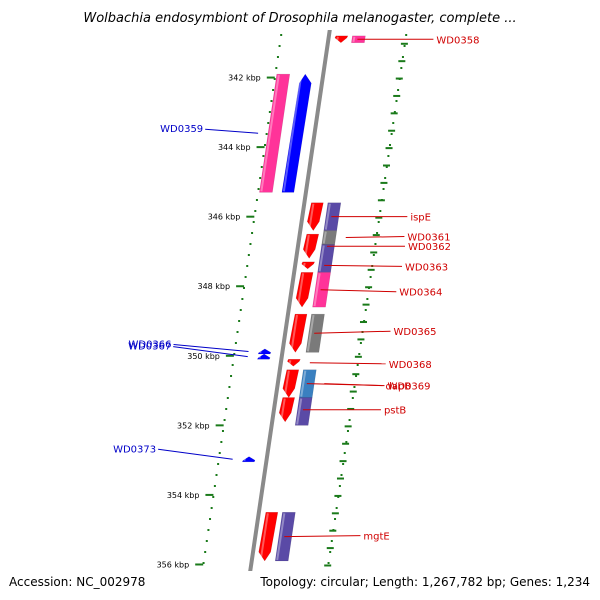 The height and width of the screenshot is (600, 600). What do you see at coordinates (428, 238) in the screenshot?
I see `gene-label: WD0361` at bounding box center [428, 238].